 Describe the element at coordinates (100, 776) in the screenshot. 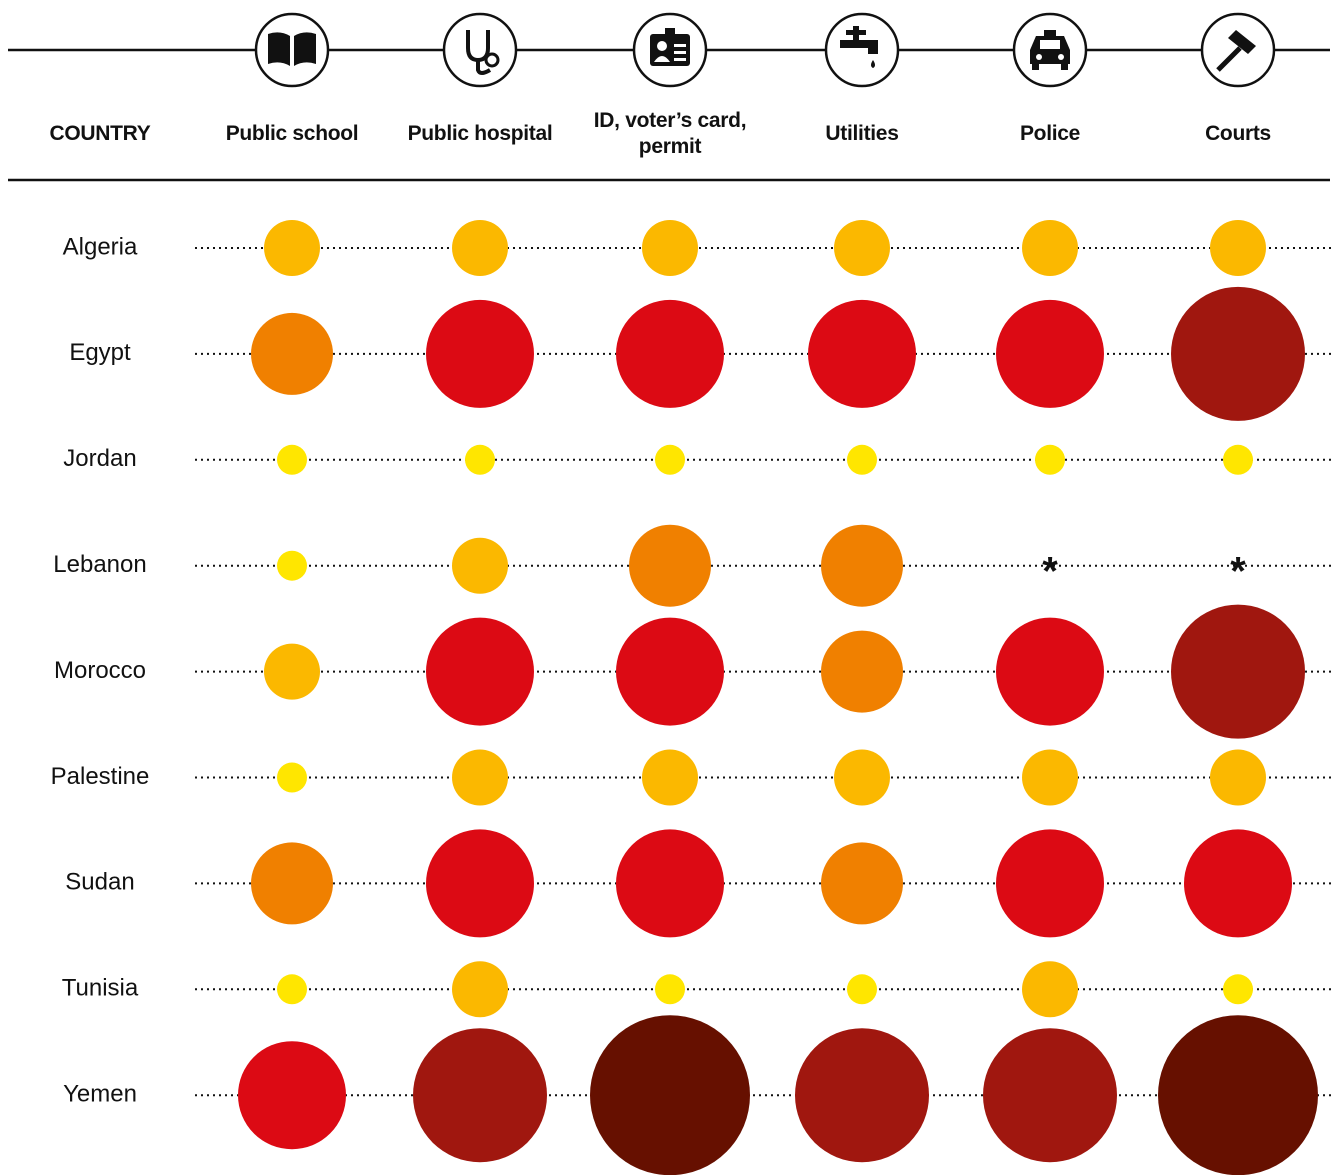

I see `row-label: Palestine` at that location.